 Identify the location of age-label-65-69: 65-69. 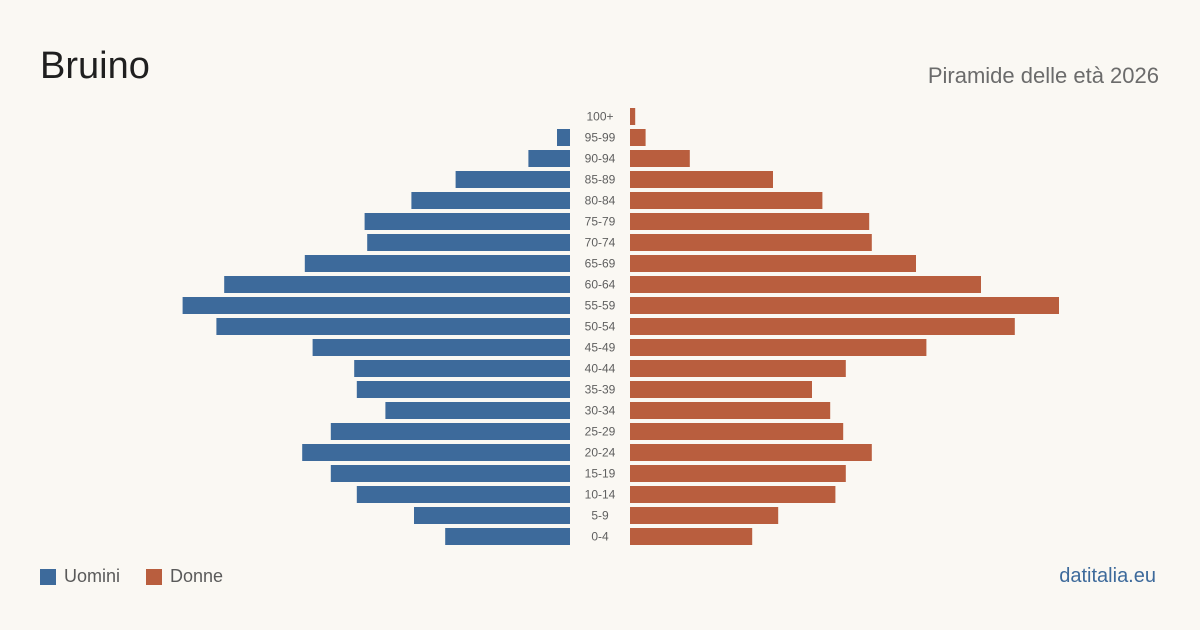
(600, 264).